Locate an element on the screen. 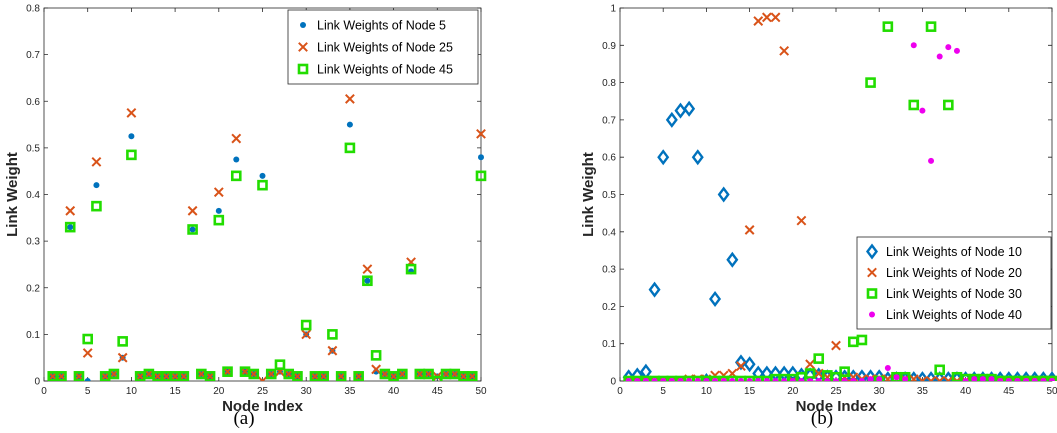 This screenshot has width=1057, height=433. y-tick-label: 0.4 is located at coordinates (33, 195).